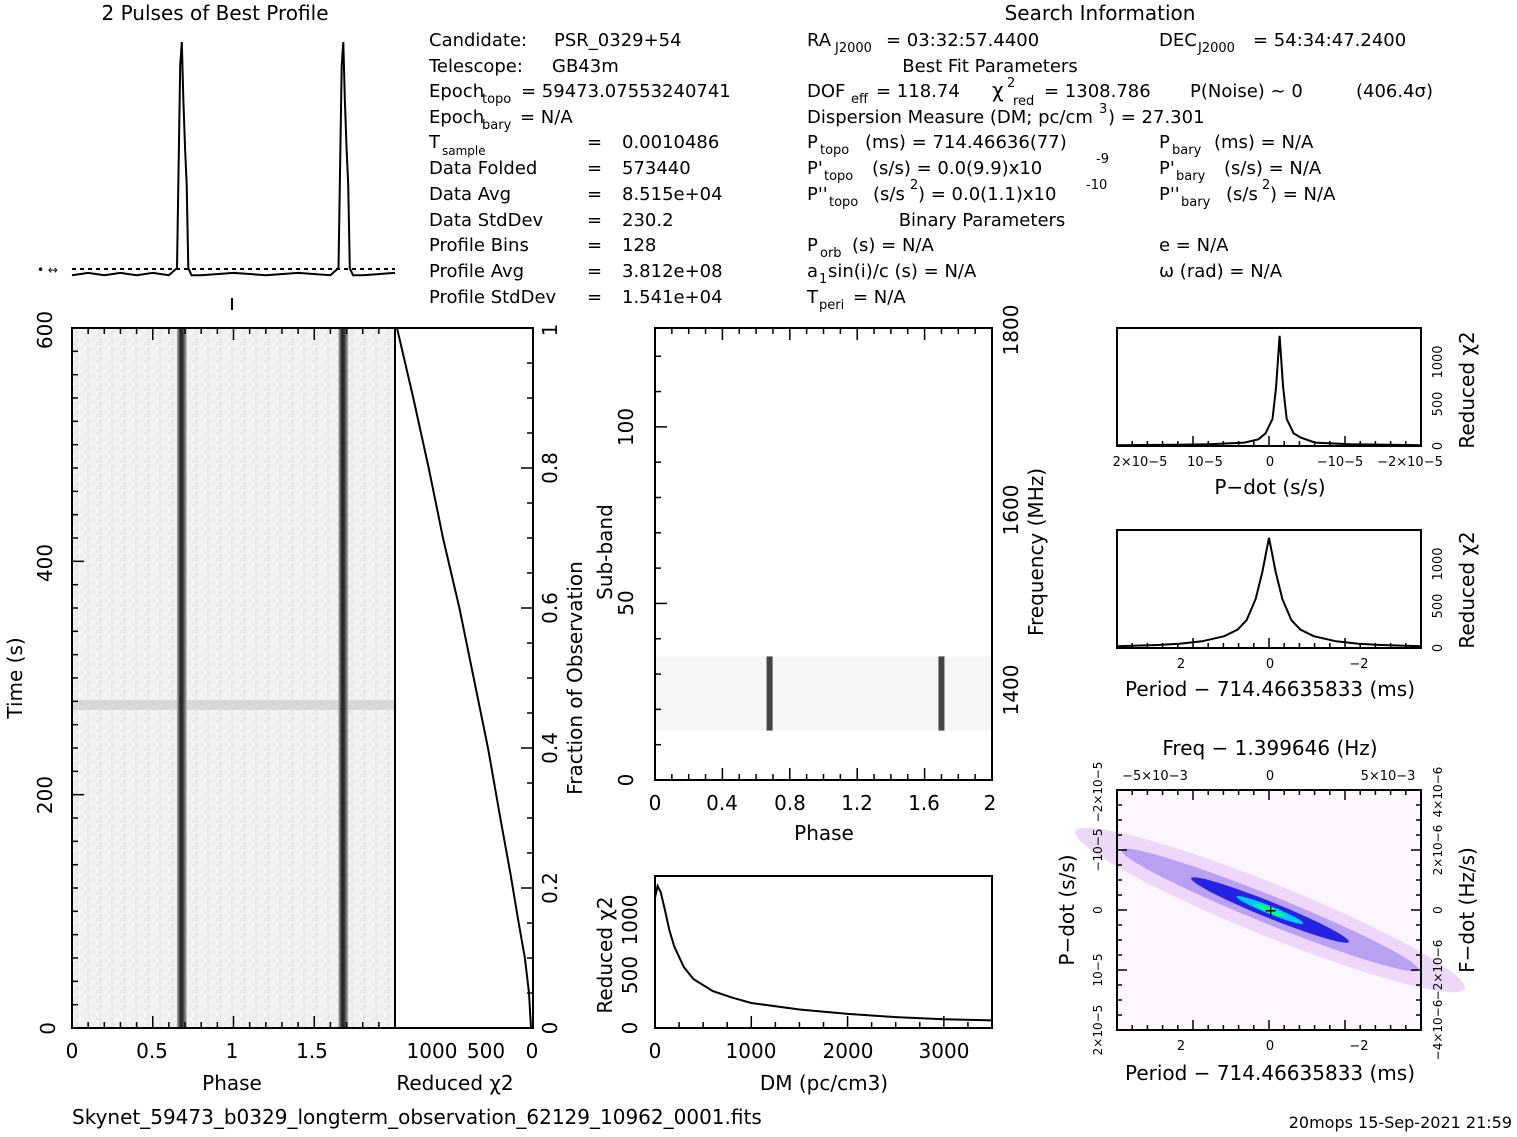  I want to click on info-eq-6: =, so click(594, 271).